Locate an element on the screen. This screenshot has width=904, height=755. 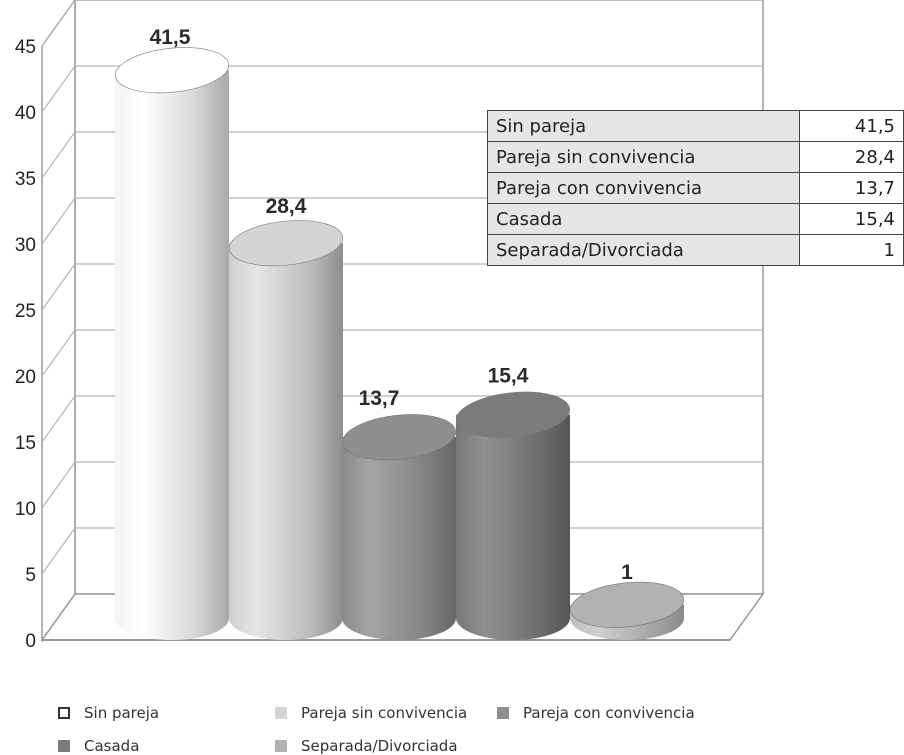
table-row: Separada/Divorciada 1 is located at coordinates (695, 250).